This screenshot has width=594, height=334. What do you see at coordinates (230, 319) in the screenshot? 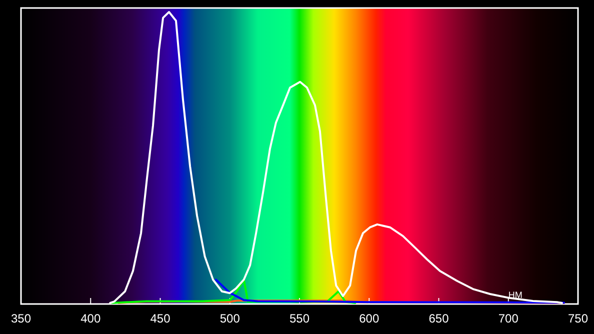
I see `x-tick-label: 500` at bounding box center [230, 319].